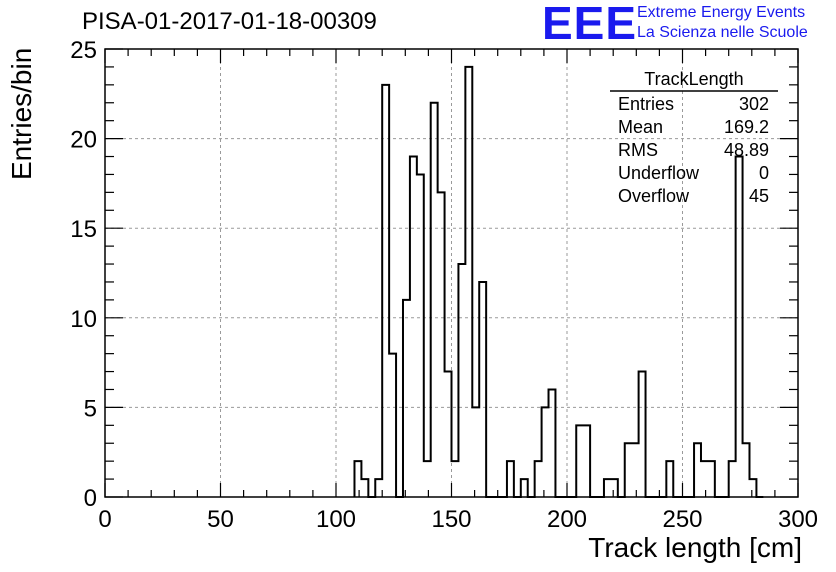  What do you see at coordinates (640, 127) in the screenshot?
I see `stats-row-label: Mean` at bounding box center [640, 127].